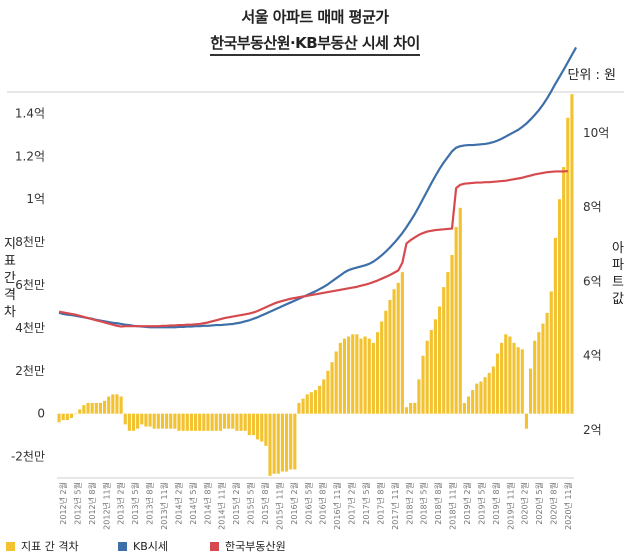  I want to click on x-tick-label: 2017년 2월, so click(352, 503).